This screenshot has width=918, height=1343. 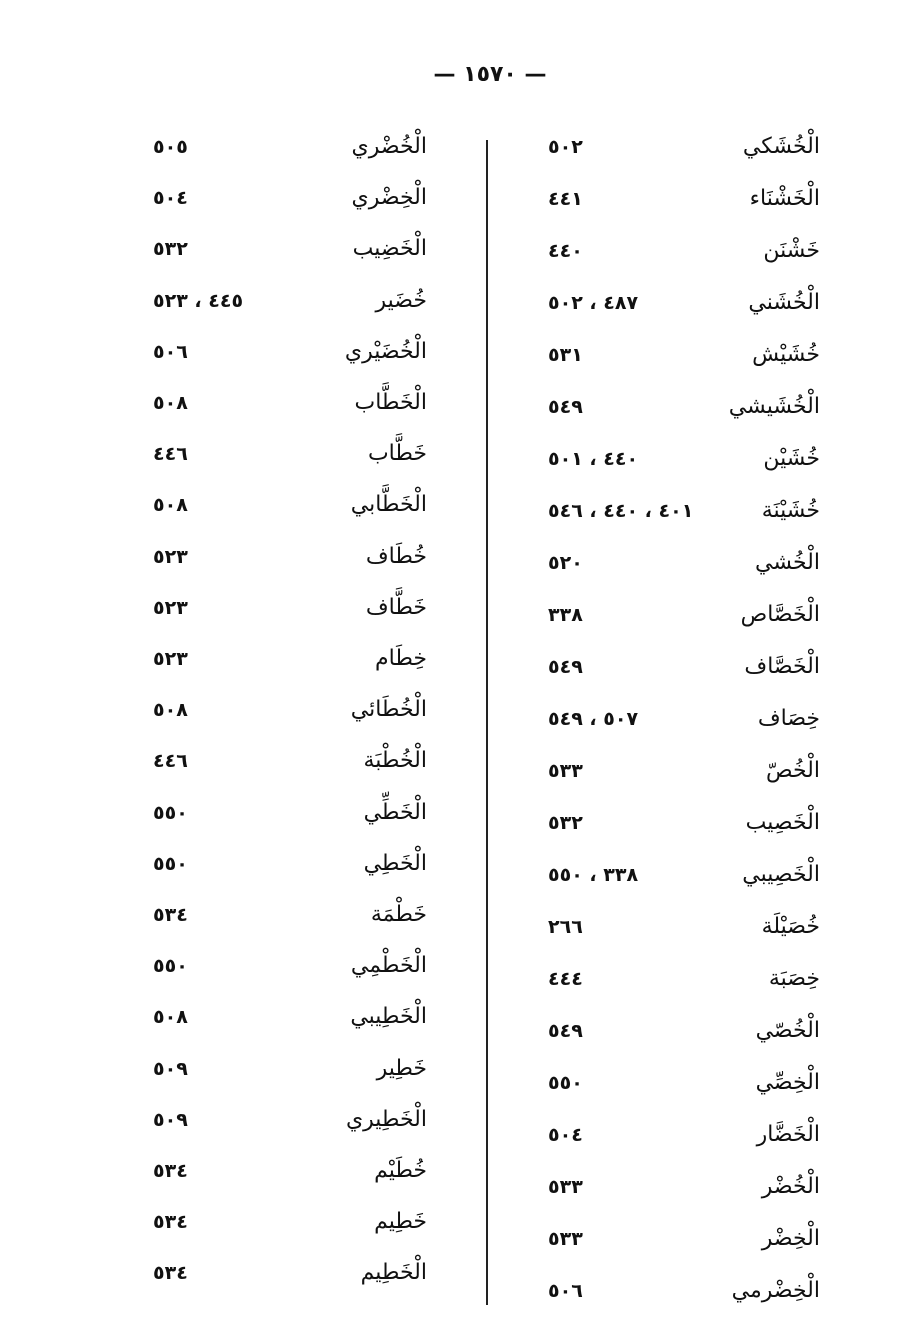 I want to click on entry-pages: ٥٠٨, so click(x=170, y=403).